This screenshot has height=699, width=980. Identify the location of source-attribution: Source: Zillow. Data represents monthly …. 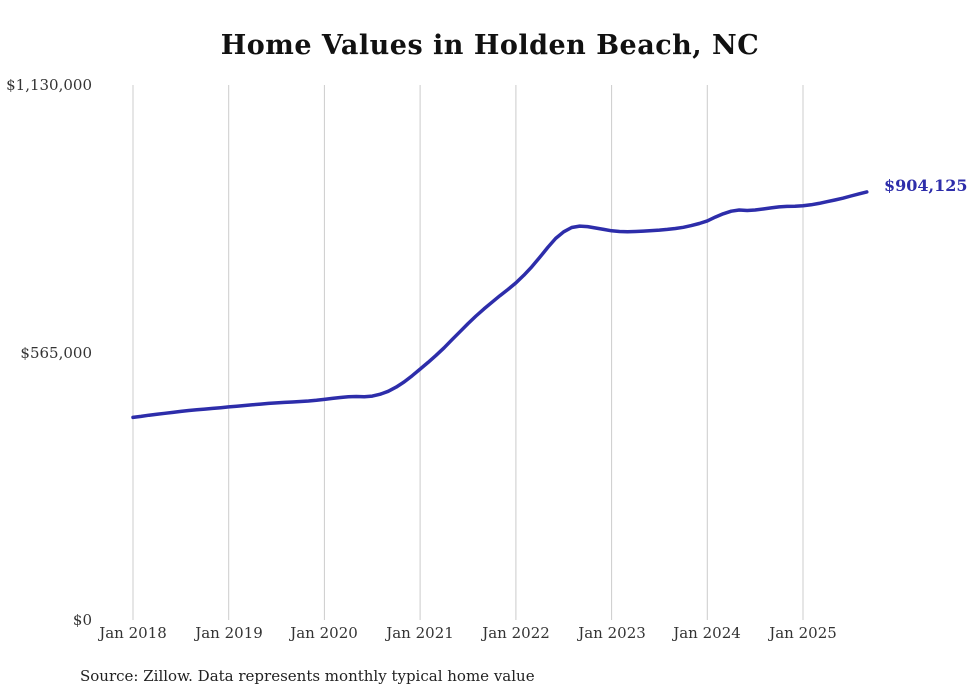
(307, 676).